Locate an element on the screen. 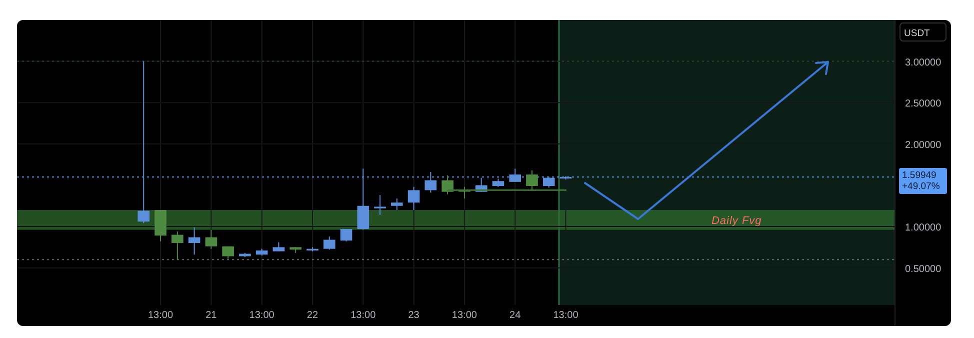 This screenshot has height=338, width=974. y-tick-label: 3.00000 is located at coordinates (923, 62).